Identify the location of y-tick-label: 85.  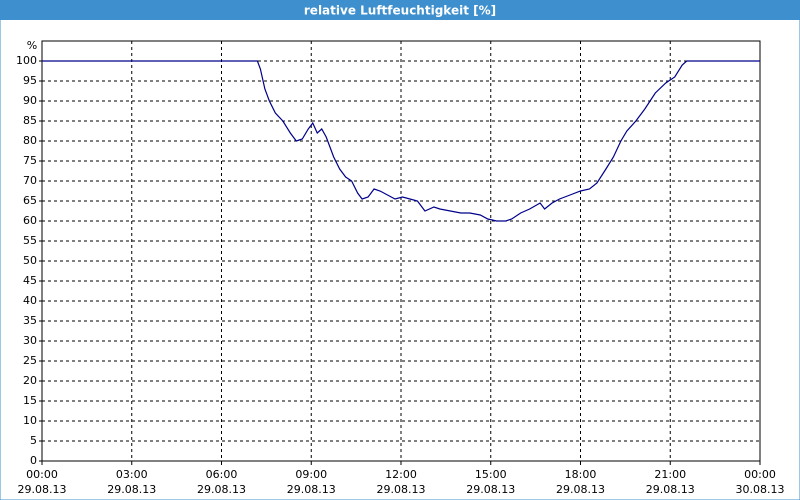
(30, 120).